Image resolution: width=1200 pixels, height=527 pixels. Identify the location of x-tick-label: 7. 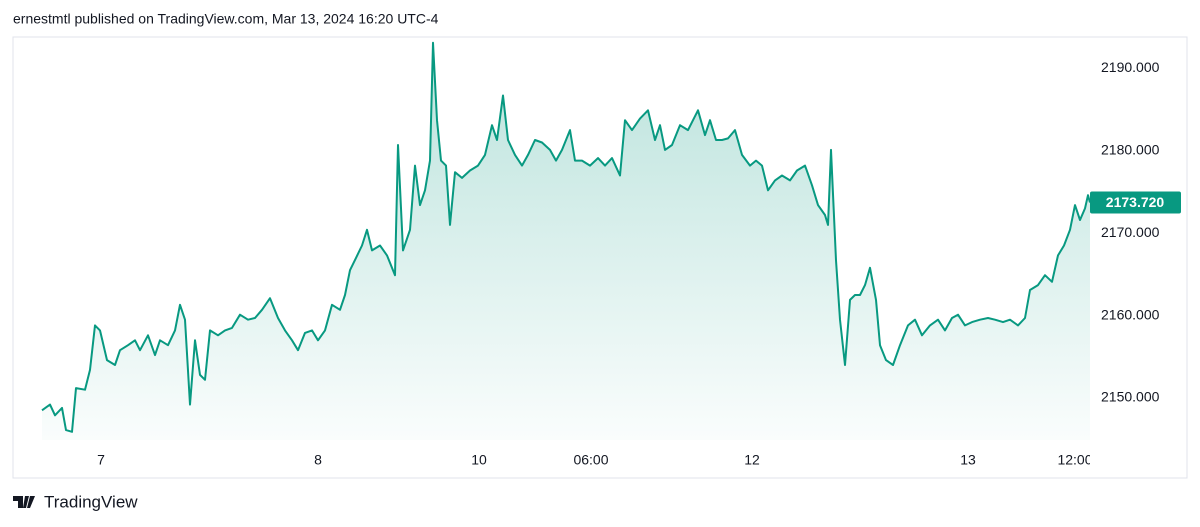
(101, 460).